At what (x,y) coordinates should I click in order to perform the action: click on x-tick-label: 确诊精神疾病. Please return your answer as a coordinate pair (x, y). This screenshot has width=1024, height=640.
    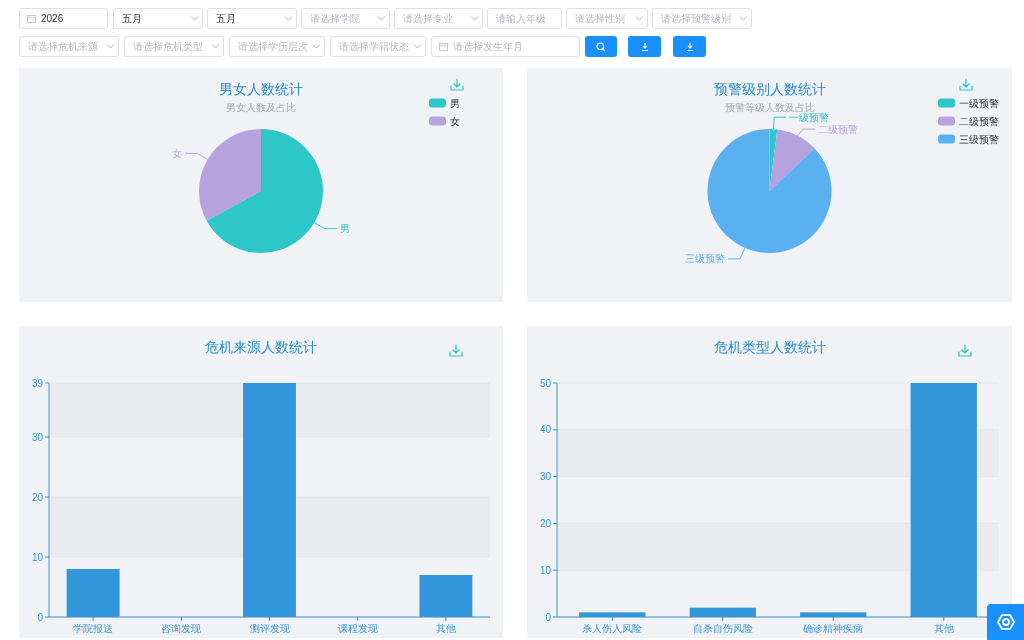
    Looking at the image, I should click on (833, 628).